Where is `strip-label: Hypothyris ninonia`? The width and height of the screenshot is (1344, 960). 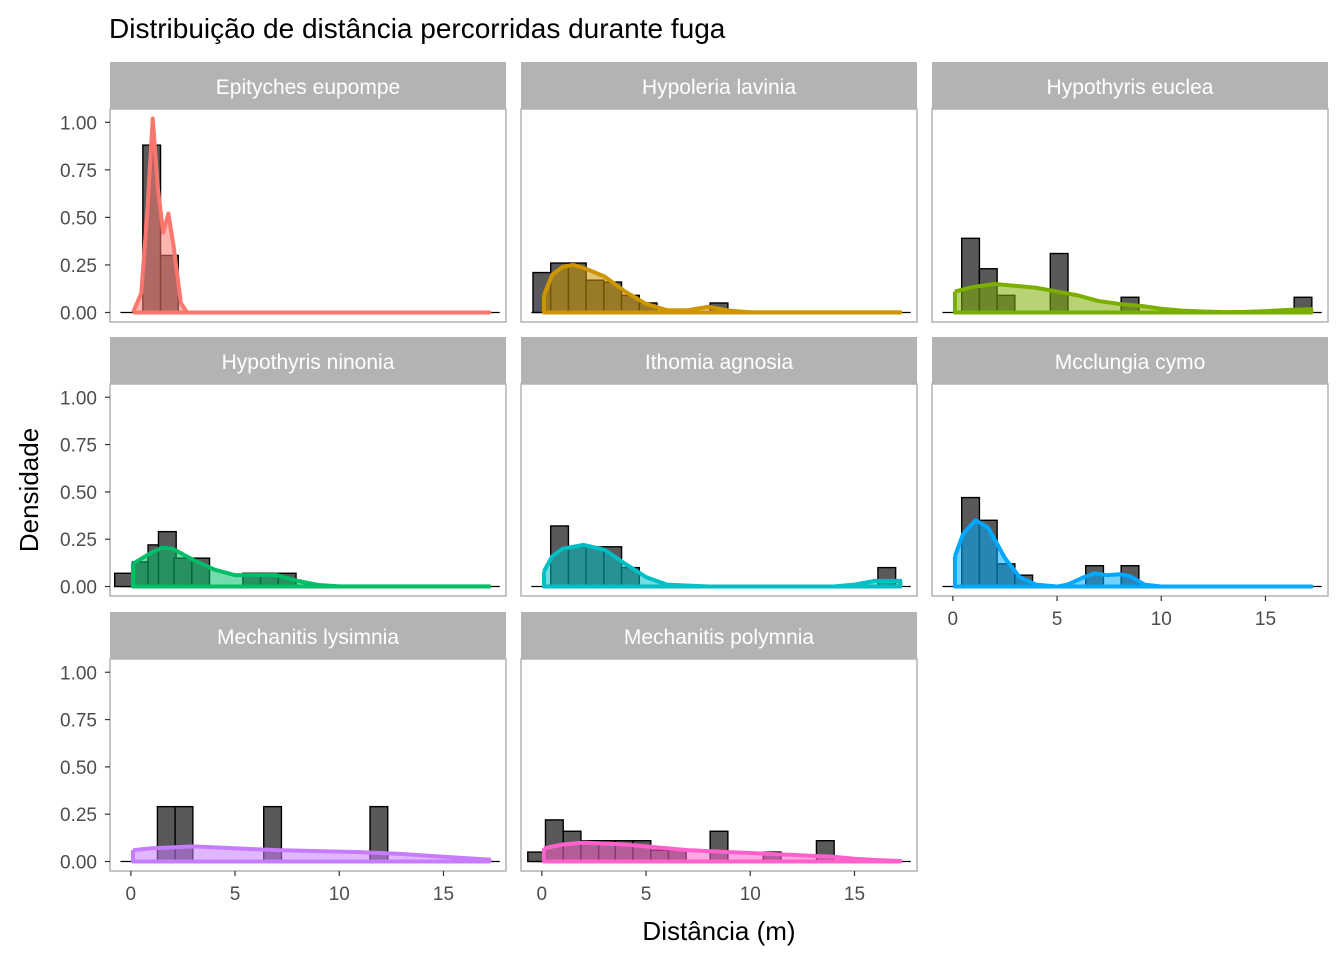 strip-label: Hypothyris ninonia is located at coordinates (308, 362).